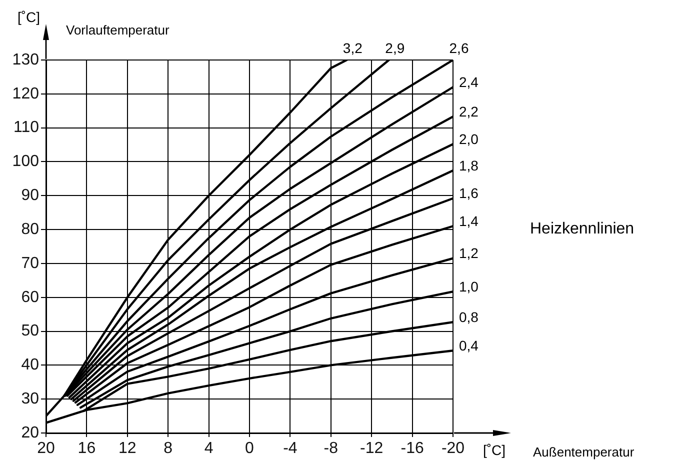 The image size is (677, 463). I want to click on x-tick-label: 12, so click(127, 449).